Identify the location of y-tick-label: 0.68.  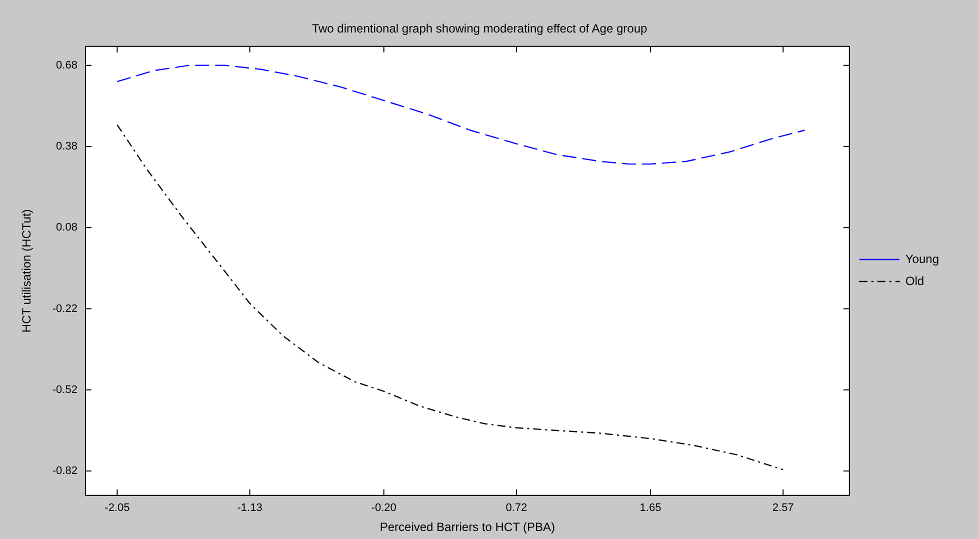
(67, 65).